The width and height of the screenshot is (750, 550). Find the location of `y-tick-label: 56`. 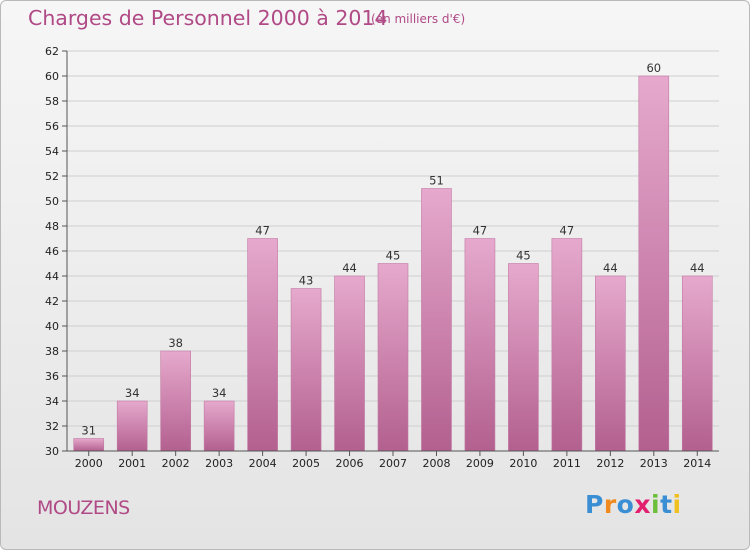

y-tick-label: 56 is located at coordinates (52, 126).